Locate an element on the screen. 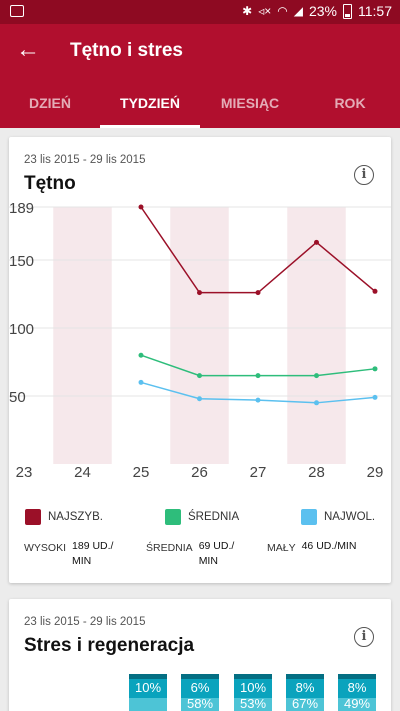  legend-avg: ŚREDNIA is located at coordinates (202, 517).